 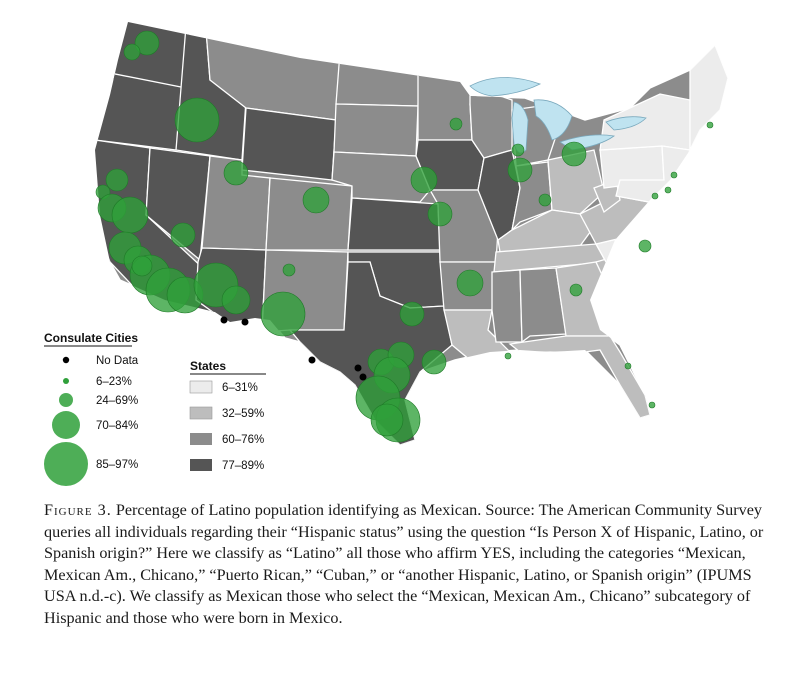 What do you see at coordinates (553, 120) in the screenshot?
I see `lake-huron` at bounding box center [553, 120].